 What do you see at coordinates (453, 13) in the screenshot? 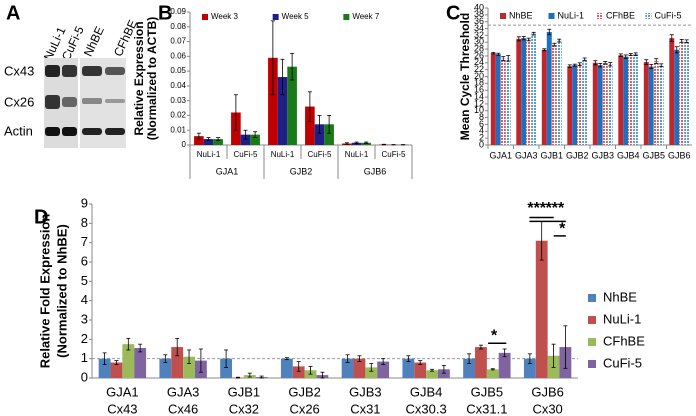
I see `panel-letter: C` at bounding box center [453, 13].